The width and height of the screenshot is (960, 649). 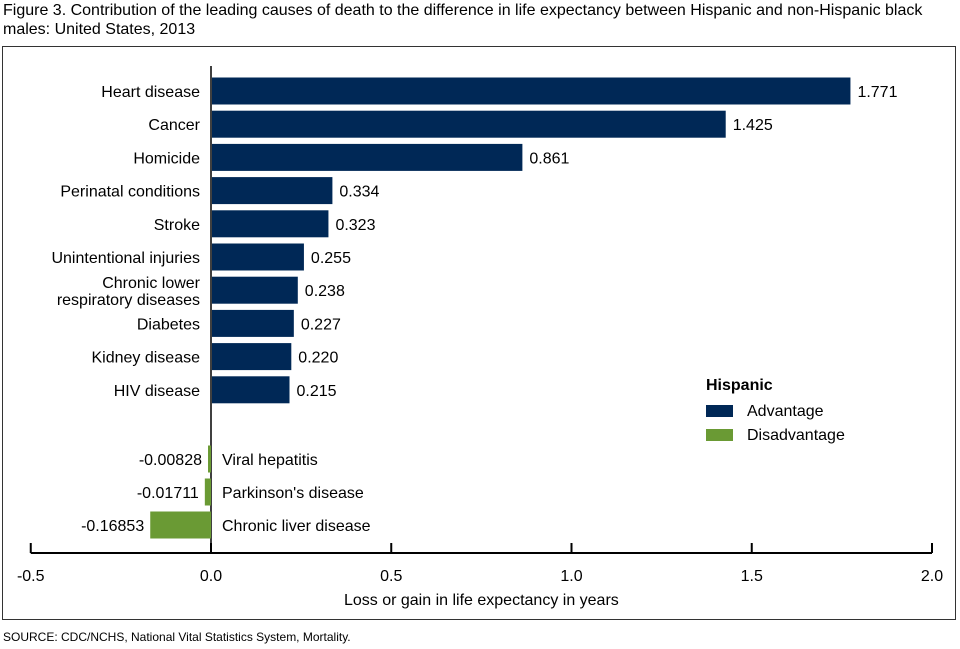 What do you see at coordinates (145, 358) in the screenshot?
I see `category-label: Kidney disease` at bounding box center [145, 358].